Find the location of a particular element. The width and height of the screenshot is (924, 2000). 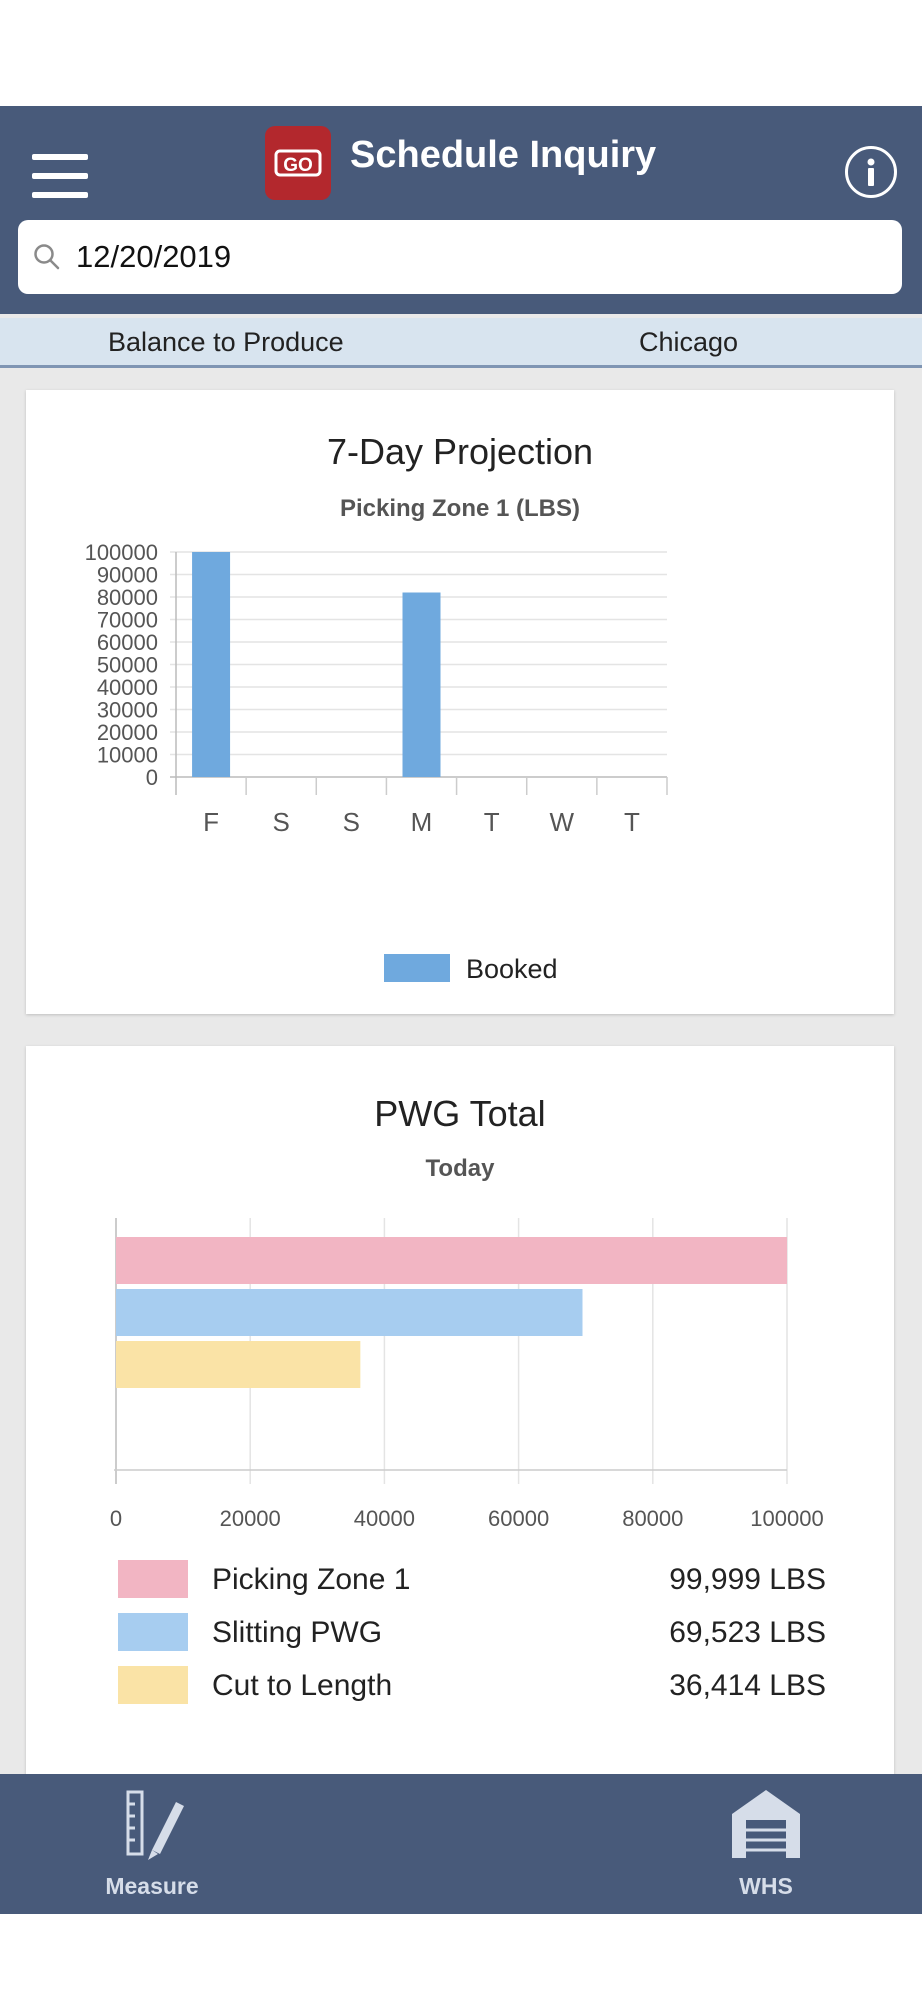

x-tick-label: F is located at coordinates (211, 822).